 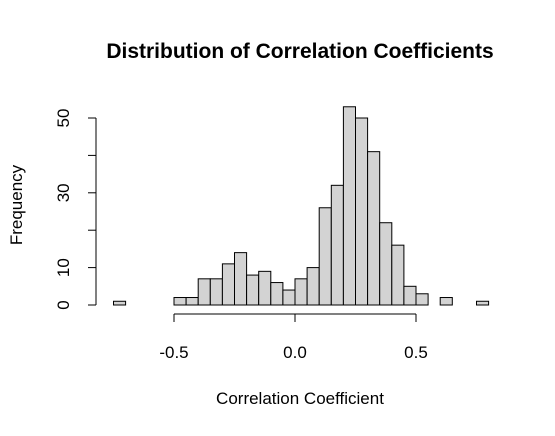 I want to click on x-axis-label: Correlation Coefficient, so click(x=300, y=398).